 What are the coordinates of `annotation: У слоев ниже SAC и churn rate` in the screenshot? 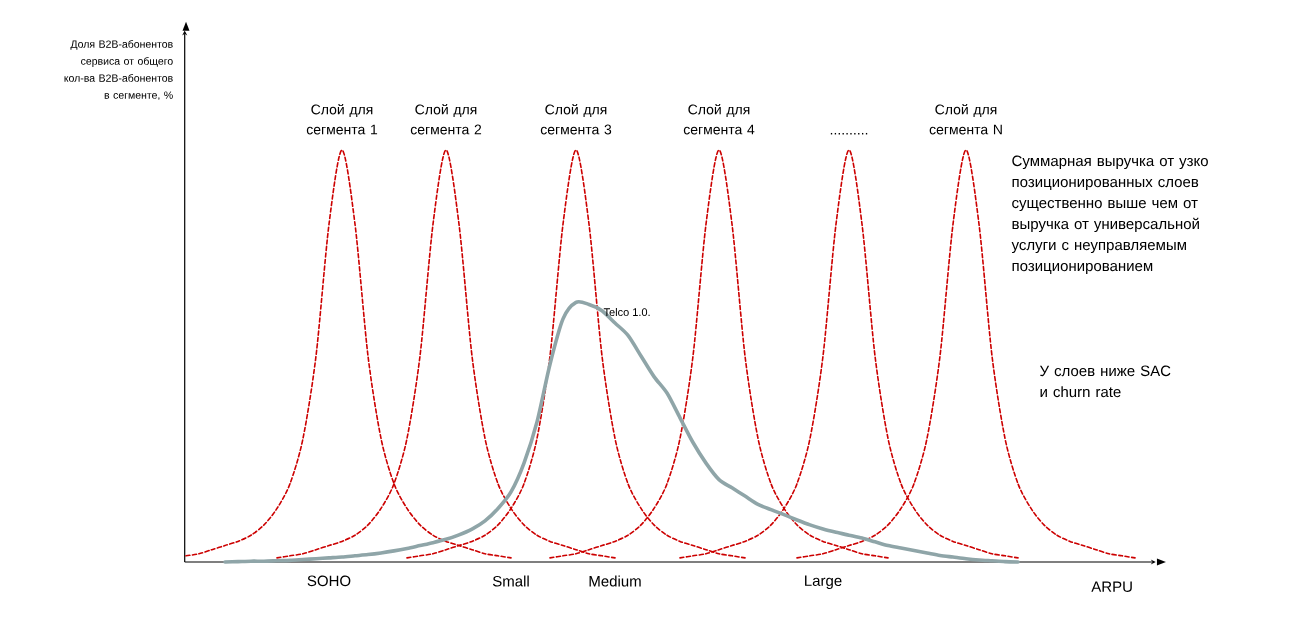 It's located at (1105, 381).